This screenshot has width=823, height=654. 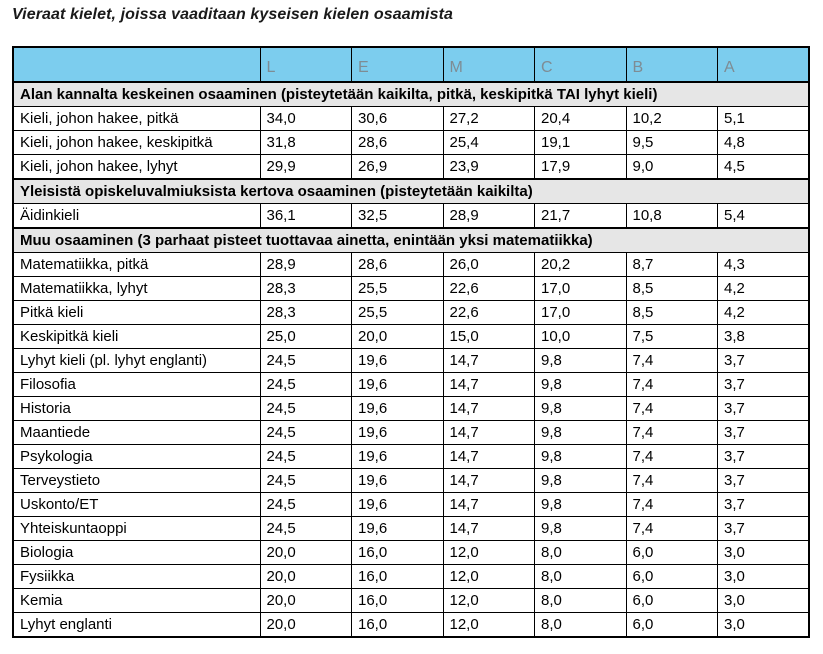 I want to click on value-cell-c: 20,4, so click(x=580, y=118).